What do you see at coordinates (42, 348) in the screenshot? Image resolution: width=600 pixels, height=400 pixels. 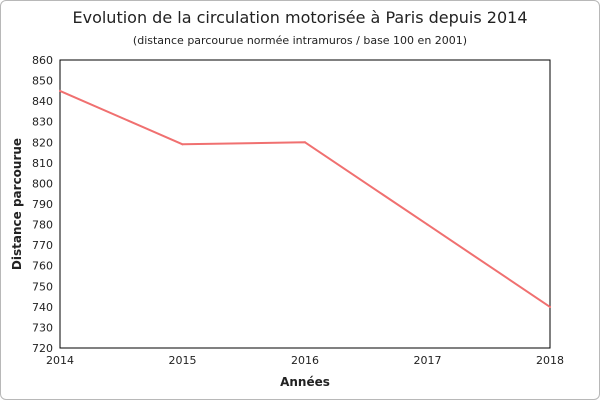 I see `y-tick-label: 720` at bounding box center [42, 348].